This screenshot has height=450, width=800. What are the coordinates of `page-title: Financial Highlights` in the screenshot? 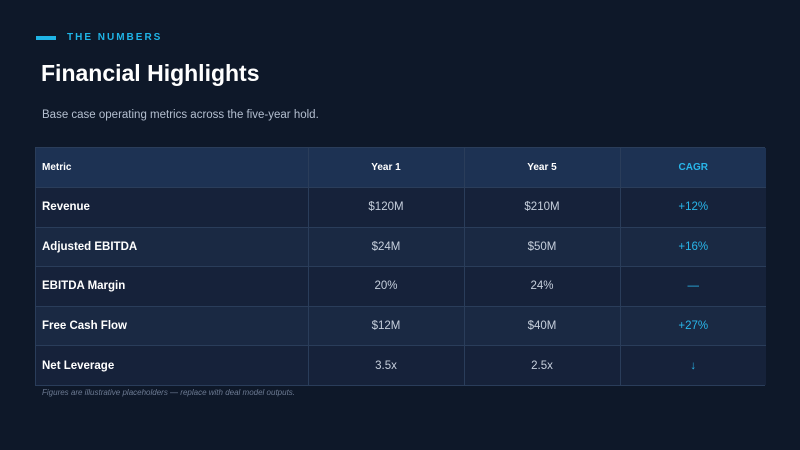 It's located at (150, 73).